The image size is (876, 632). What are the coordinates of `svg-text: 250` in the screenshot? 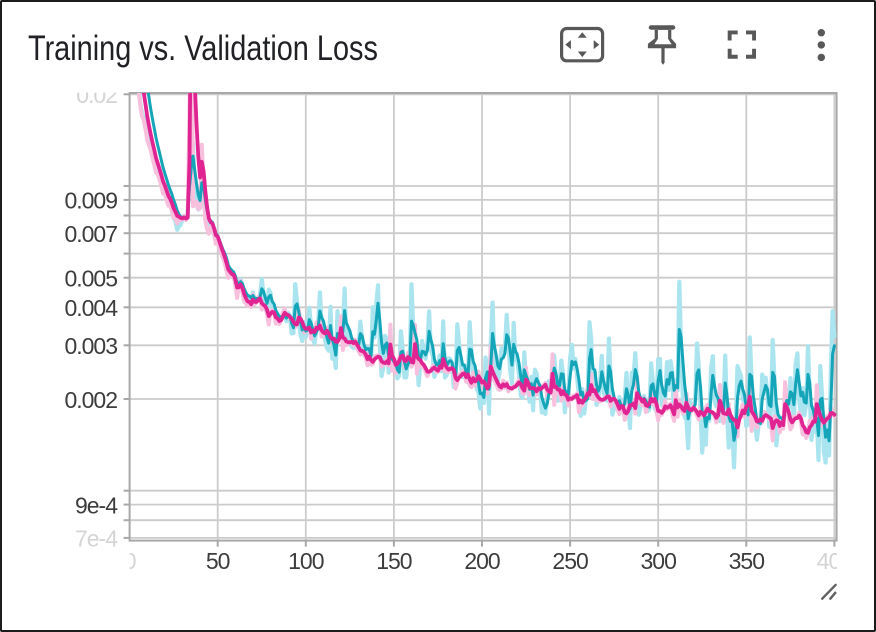 It's located at (570, 561).